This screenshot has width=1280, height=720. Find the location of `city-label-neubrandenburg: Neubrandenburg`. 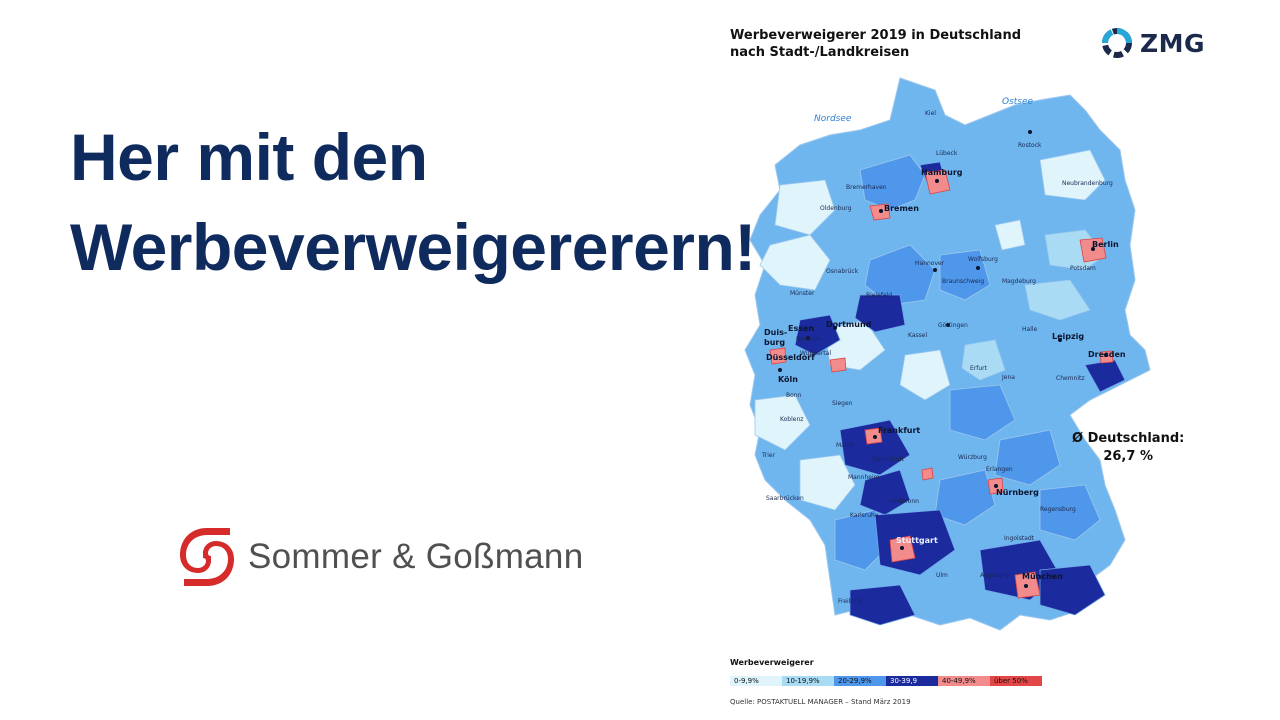

city-label-neubrandenburg: Neubrandenburg is located at coordinates (1087, 183).